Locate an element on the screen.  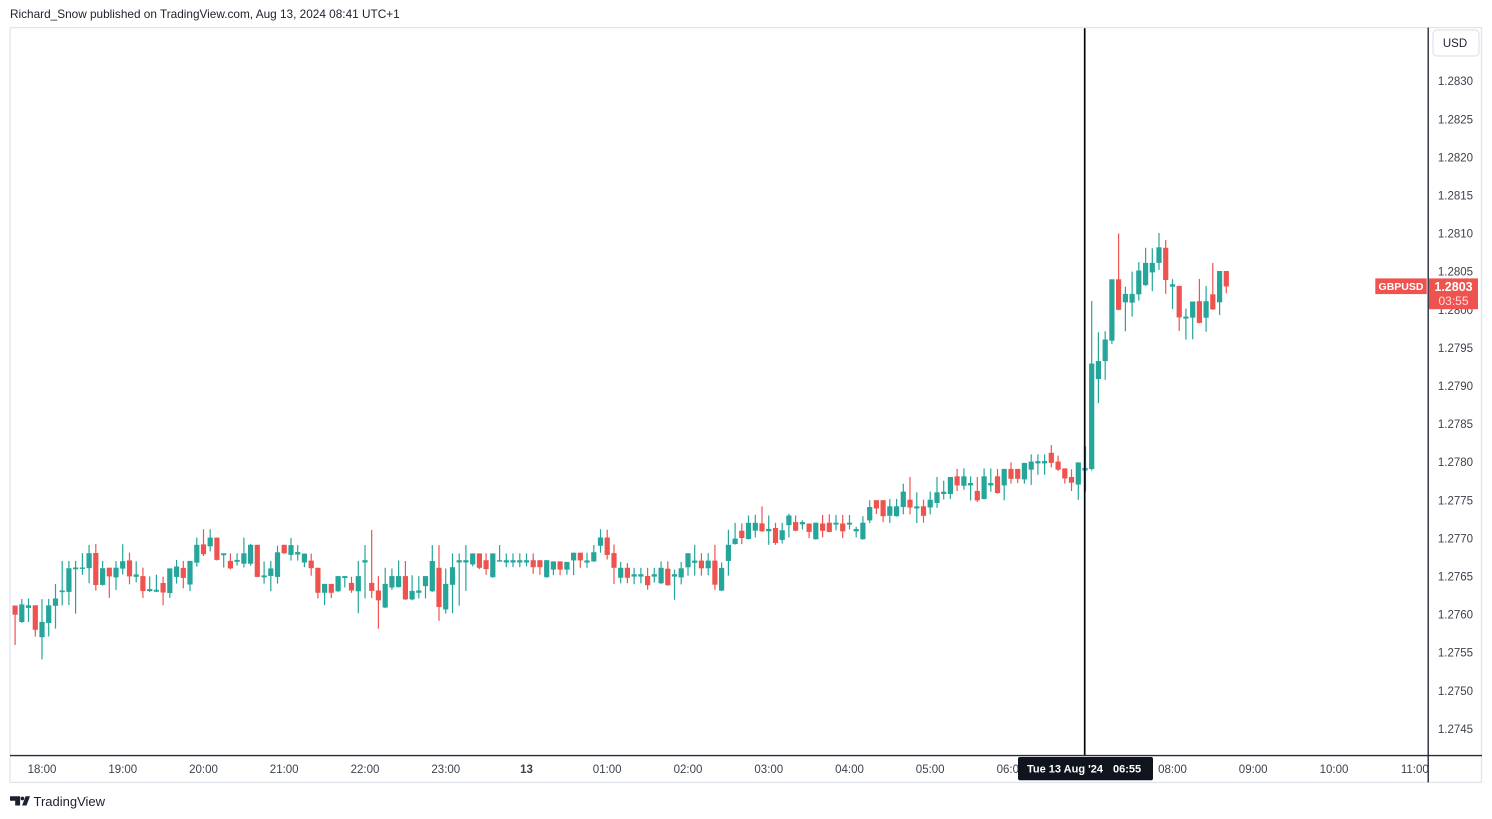
svg-text: 05:00 is located at coordinates (930, 770).